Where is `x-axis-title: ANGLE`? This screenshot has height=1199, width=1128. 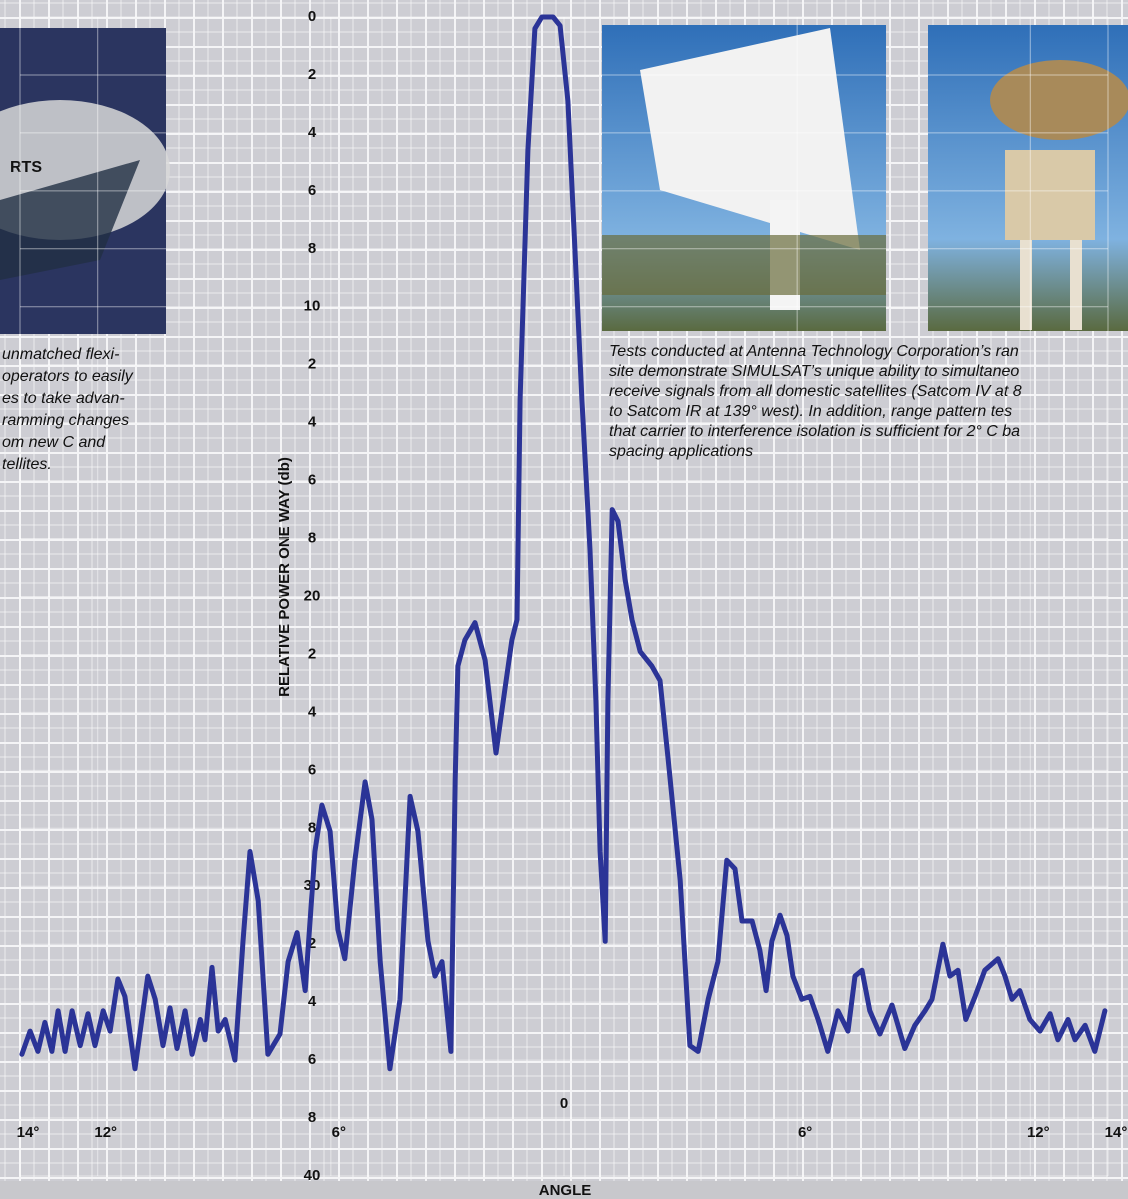
x-axis-title: ANGLE is located at coordinates (565, 1190).